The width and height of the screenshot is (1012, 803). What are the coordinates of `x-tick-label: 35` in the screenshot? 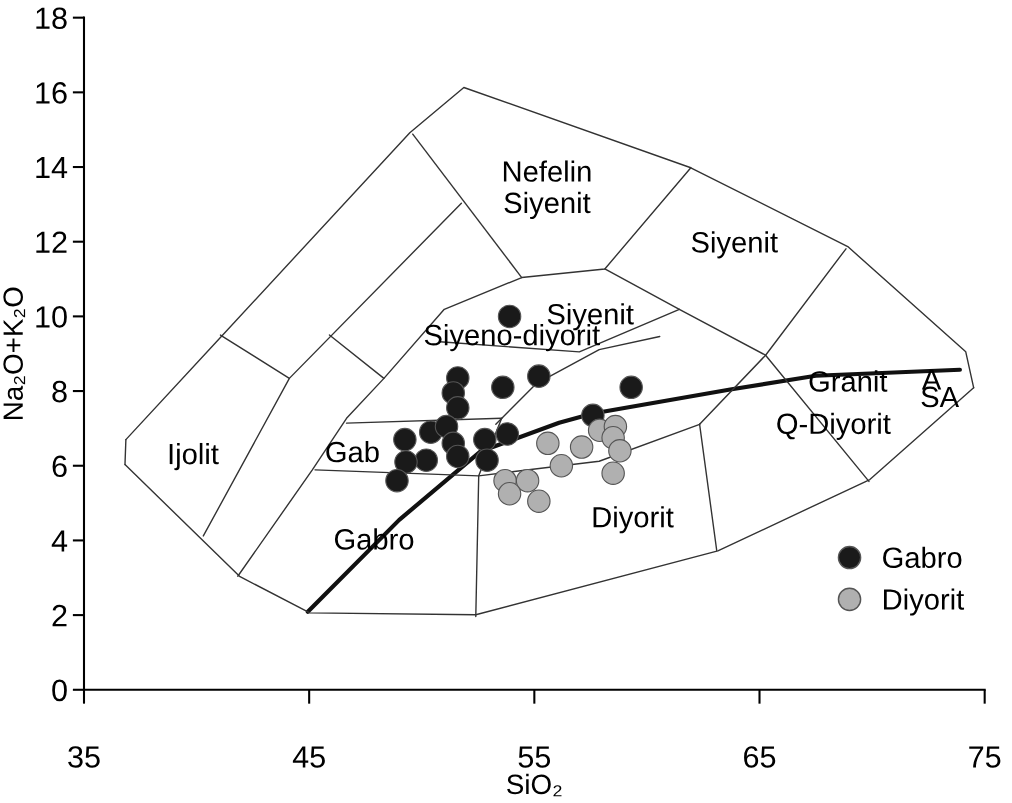 It's located at (84, 757).